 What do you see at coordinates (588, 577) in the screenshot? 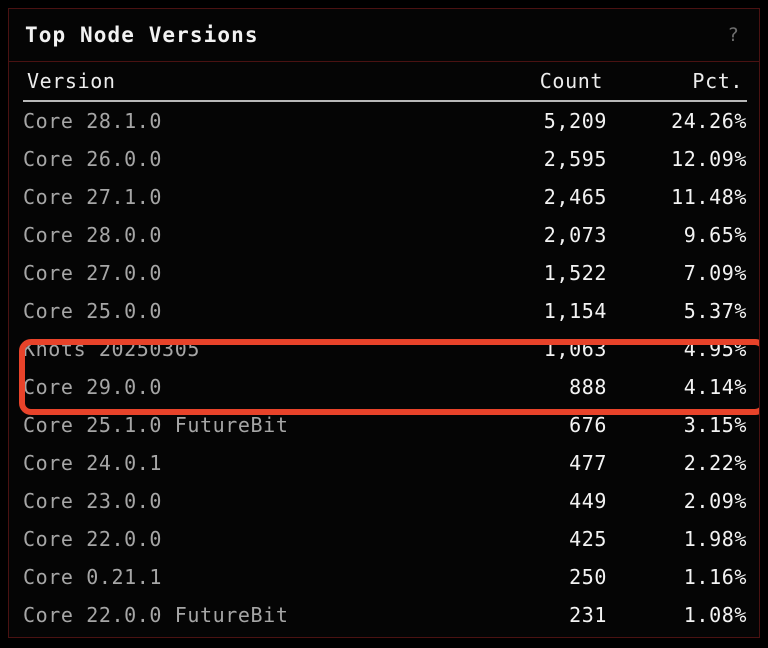
I see `cell-count: 250` at bounding box center [588, 577].